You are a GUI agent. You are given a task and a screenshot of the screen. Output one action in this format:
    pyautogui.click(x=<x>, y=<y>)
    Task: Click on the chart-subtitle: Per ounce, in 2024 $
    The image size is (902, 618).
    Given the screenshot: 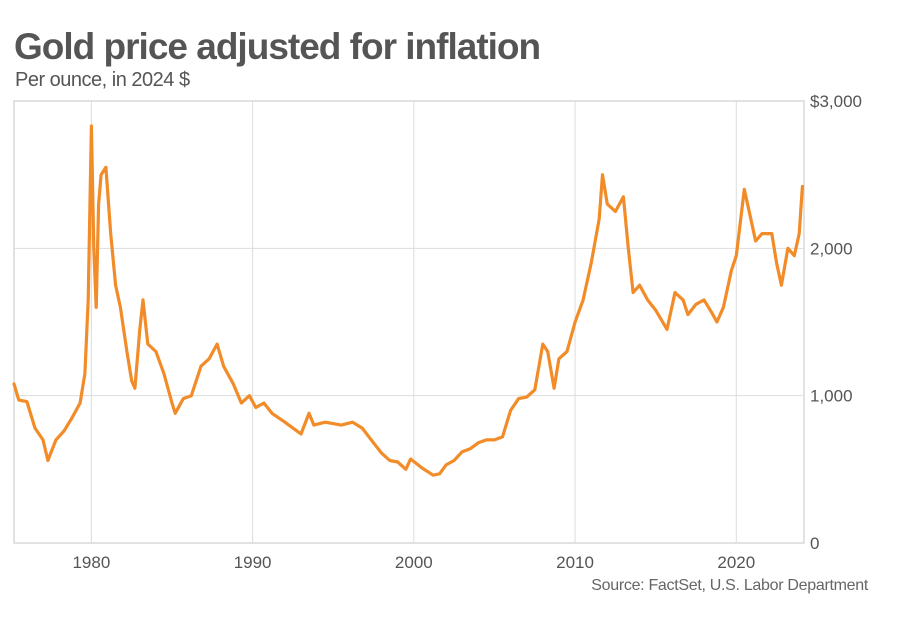 What is the action you would take?
    pyautogui.click(x=102, y=80)
    